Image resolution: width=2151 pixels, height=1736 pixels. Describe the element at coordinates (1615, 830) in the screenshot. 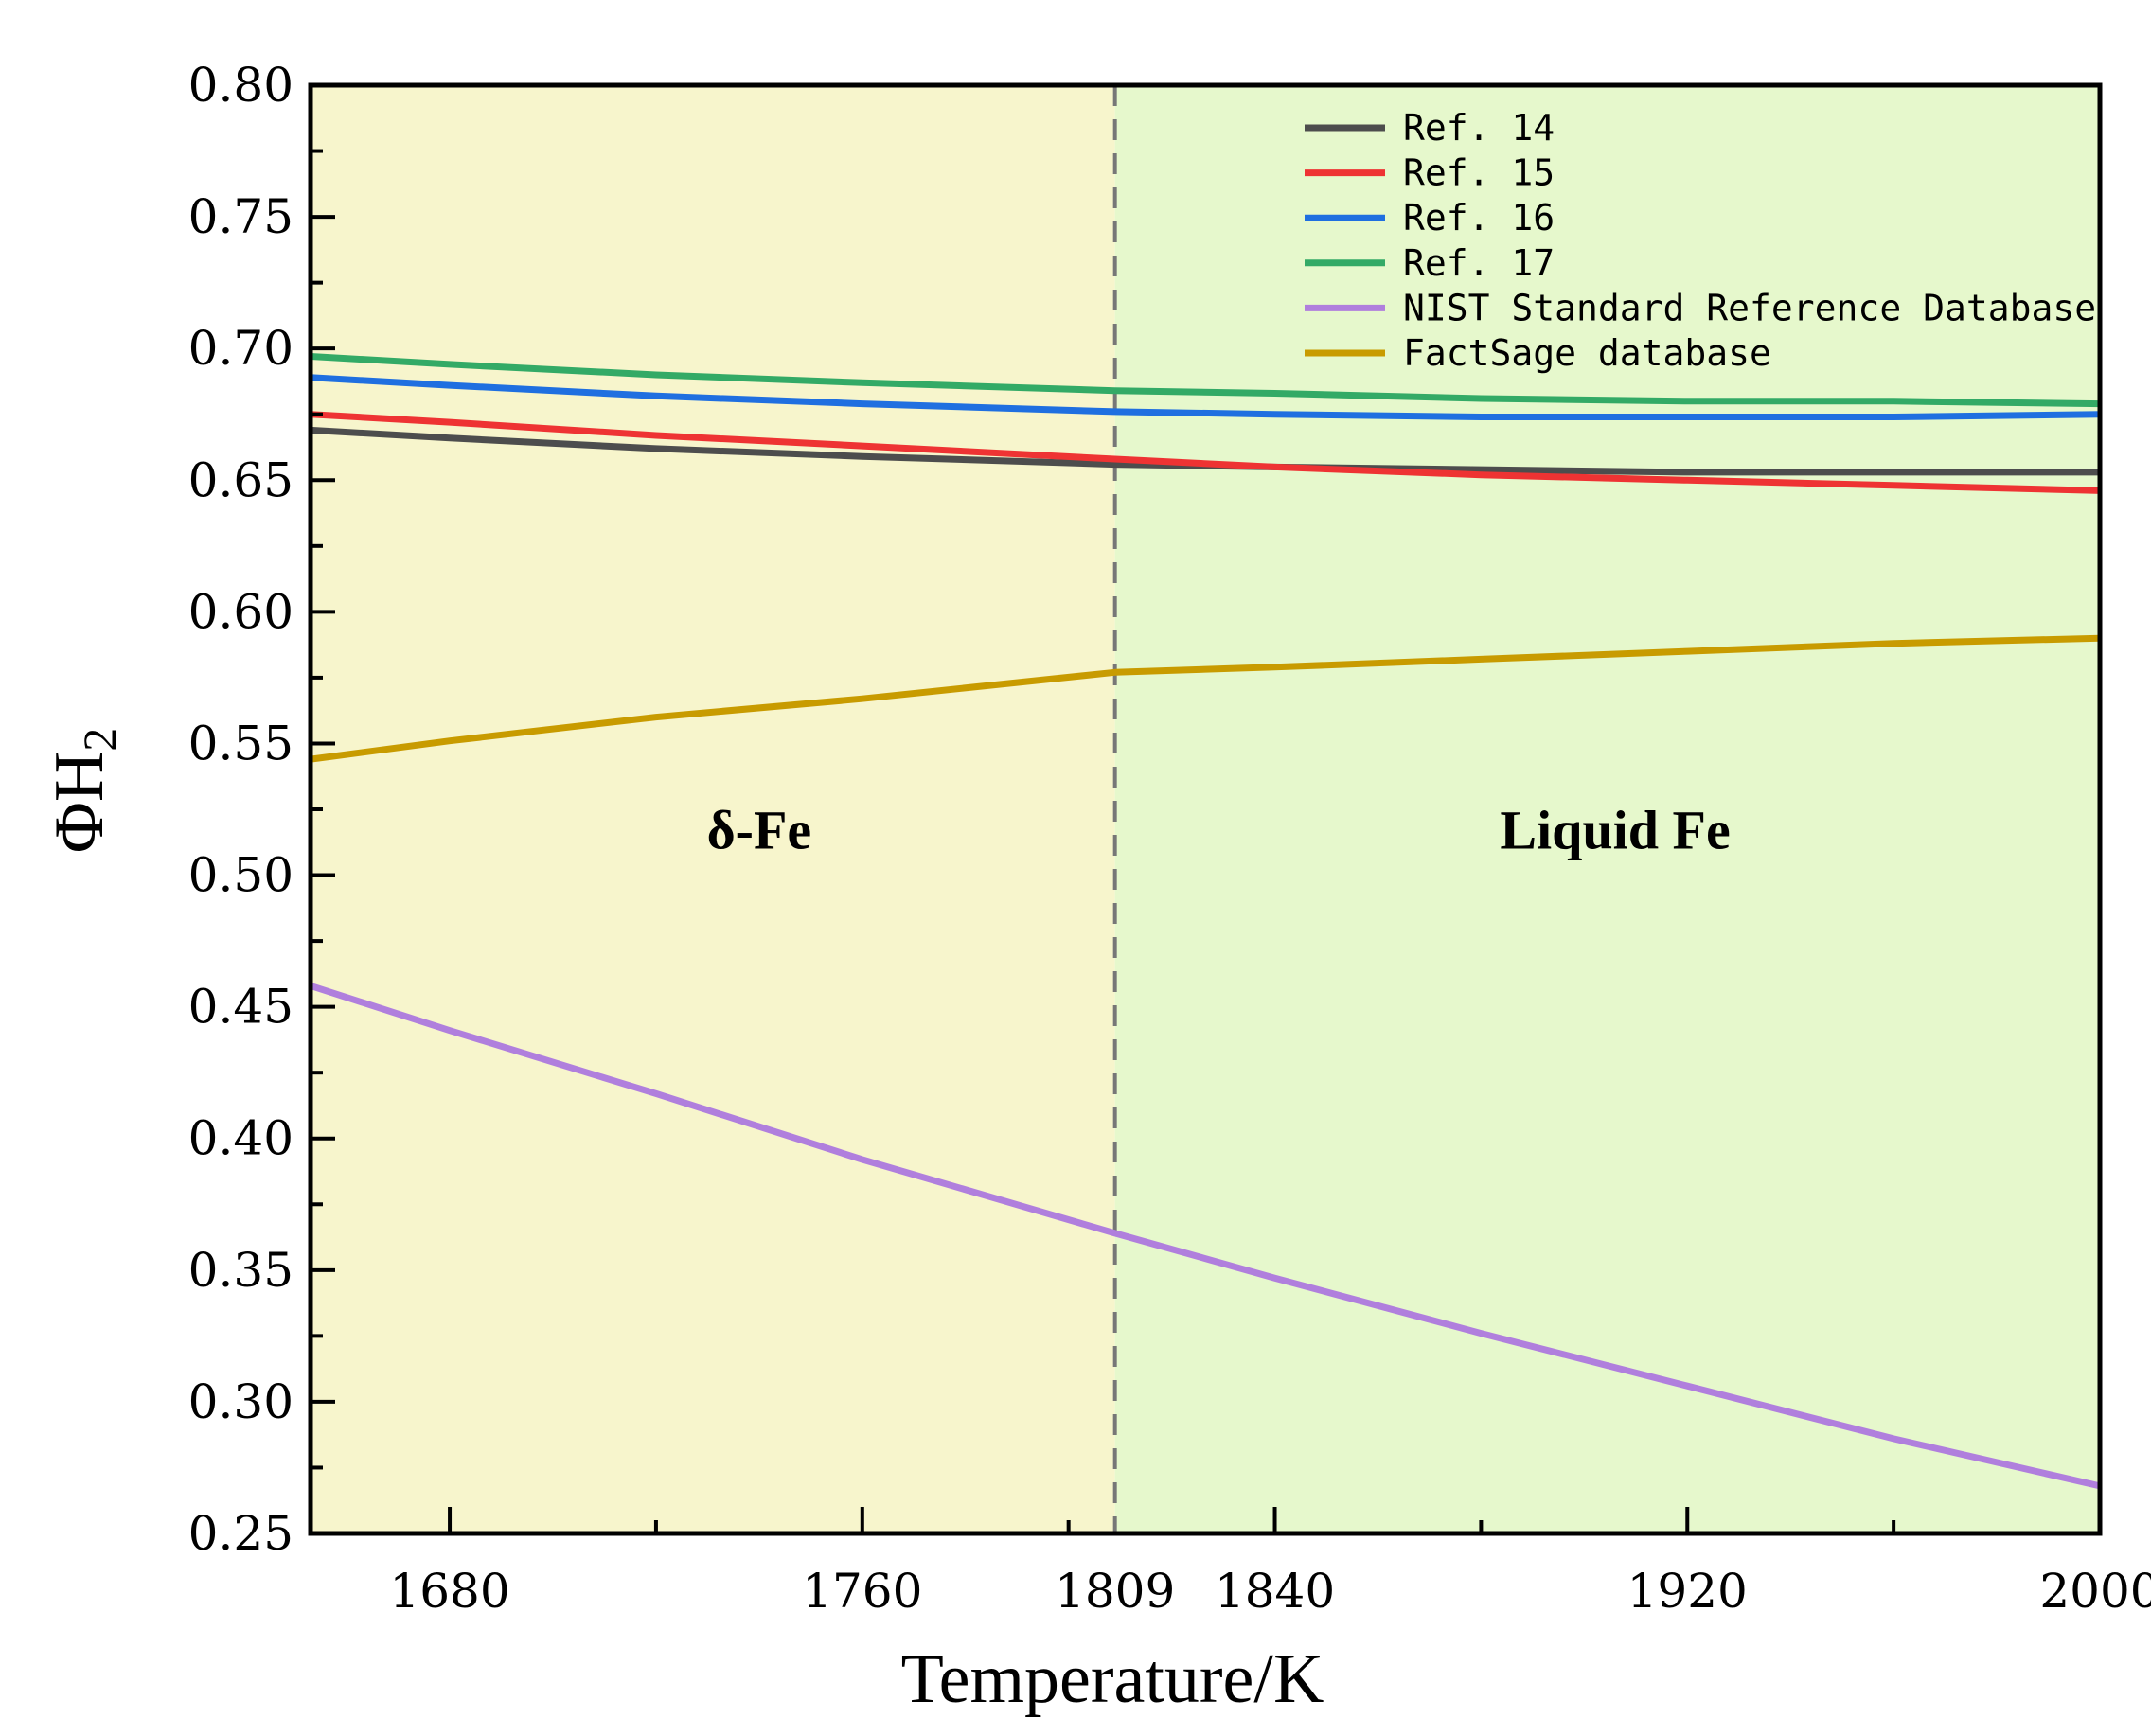

I see `region-label-1: Liquid Fe` at that location.